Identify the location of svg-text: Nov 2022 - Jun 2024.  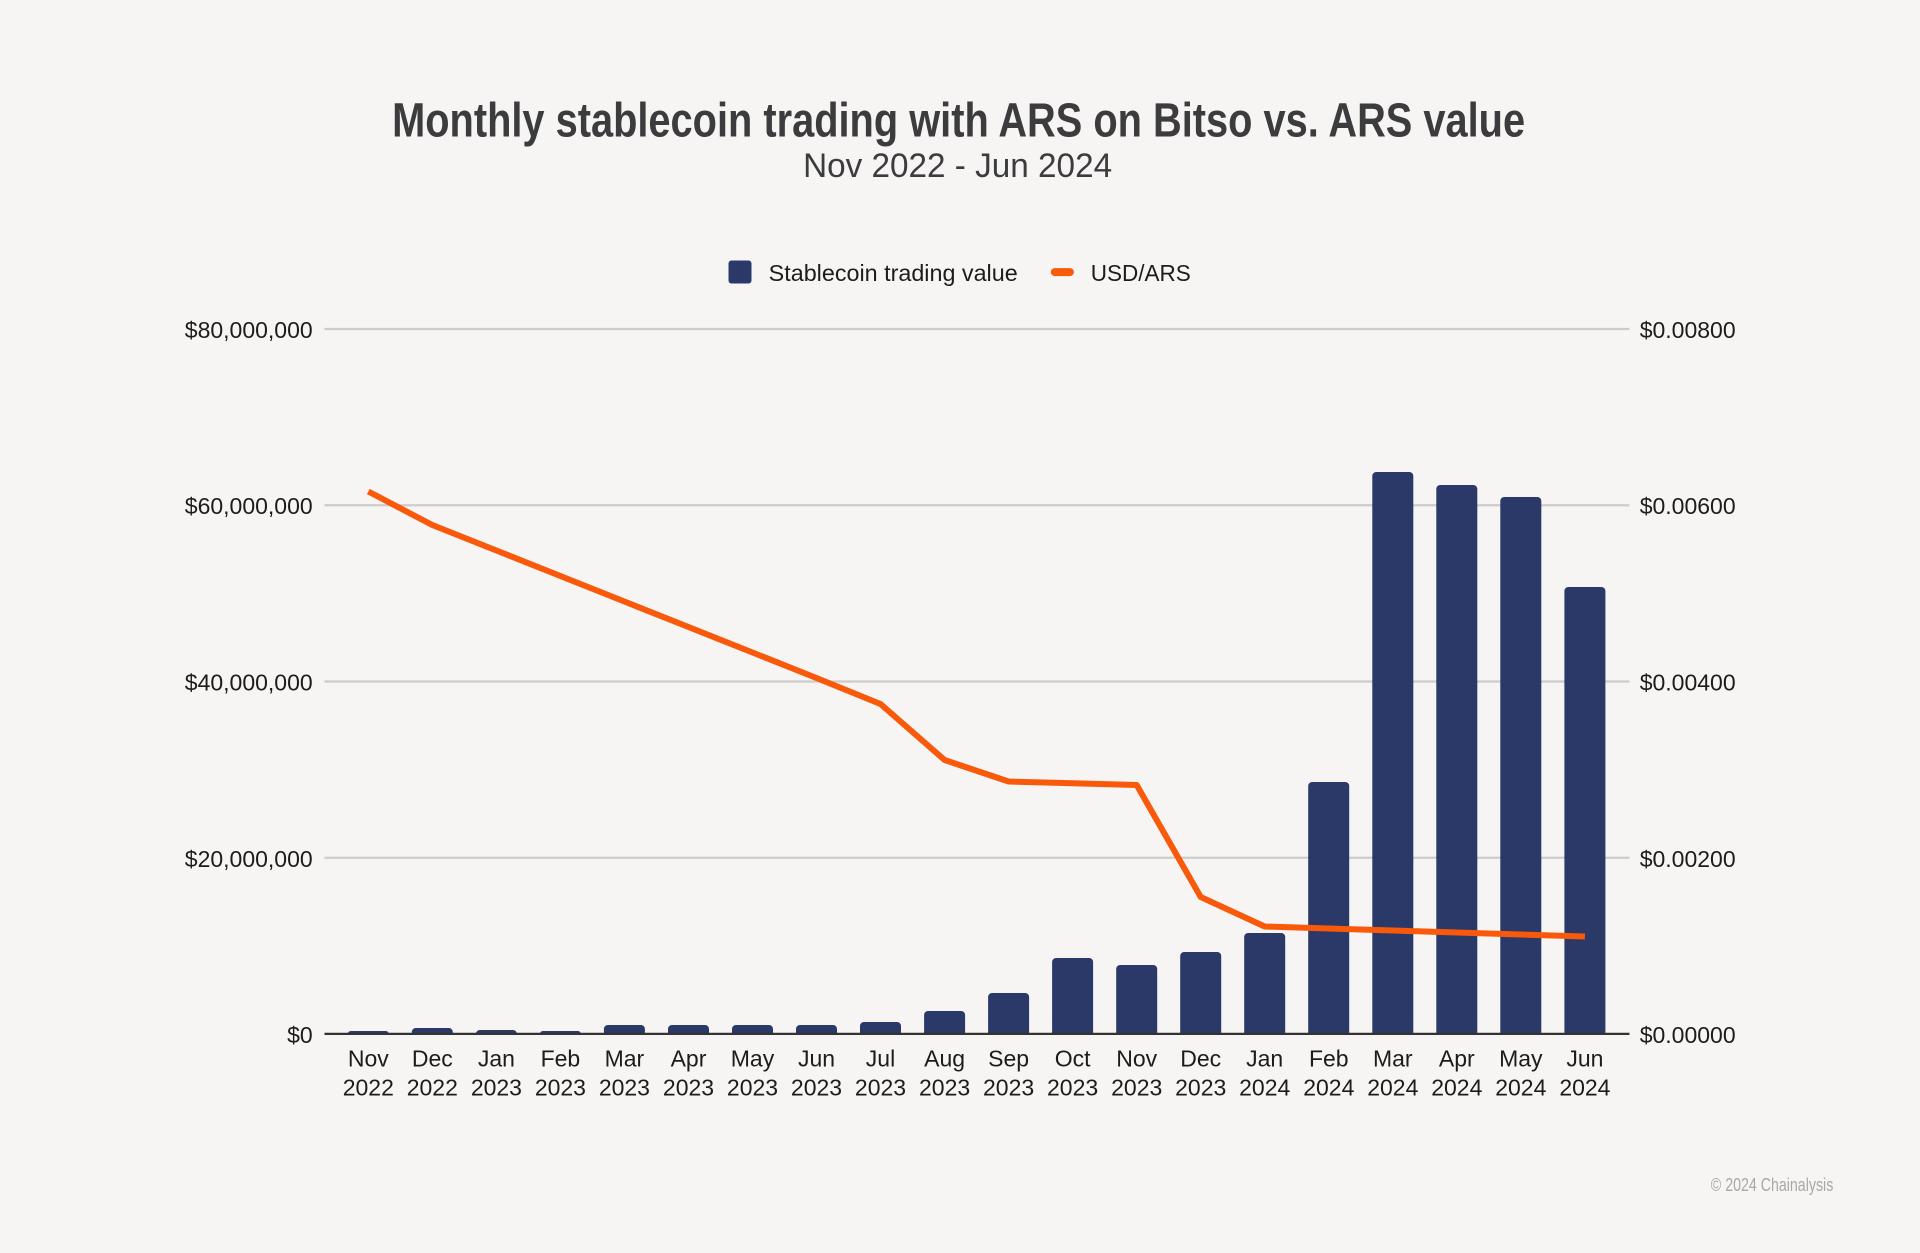
(957, 166).